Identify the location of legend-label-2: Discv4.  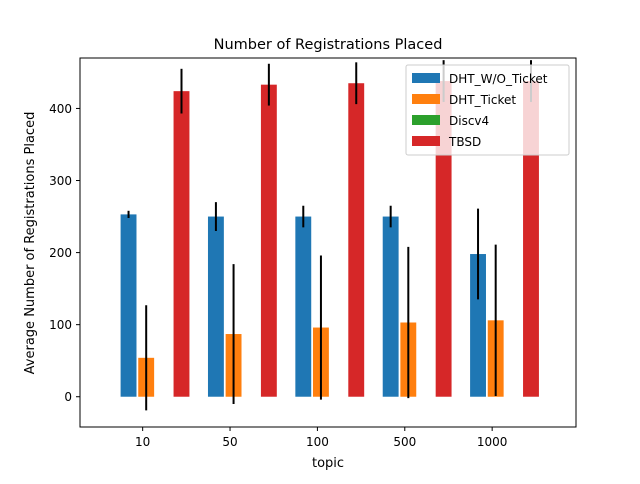
(469, 121).